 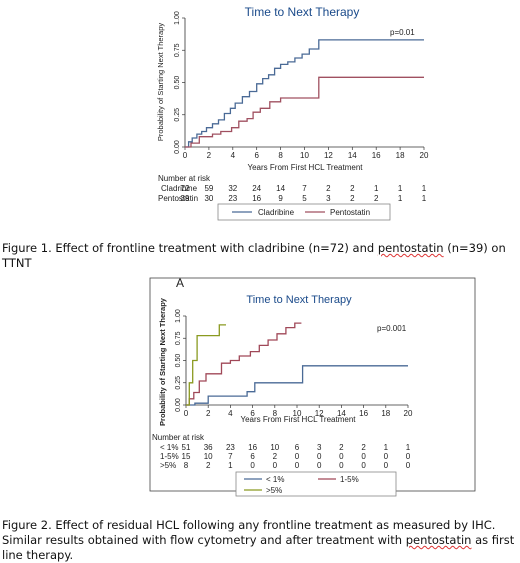 What do you see at coordinates (178, 198) in the screenshot?
I see `risk-row-label: Pentostatin` at bounding box center [178, 198].